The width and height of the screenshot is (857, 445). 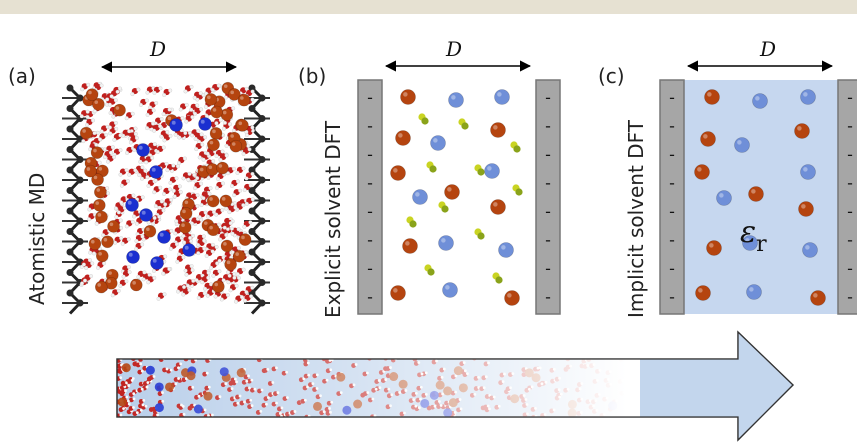 I want to click on solvent-dipole-end, so click(x=481, y=236).